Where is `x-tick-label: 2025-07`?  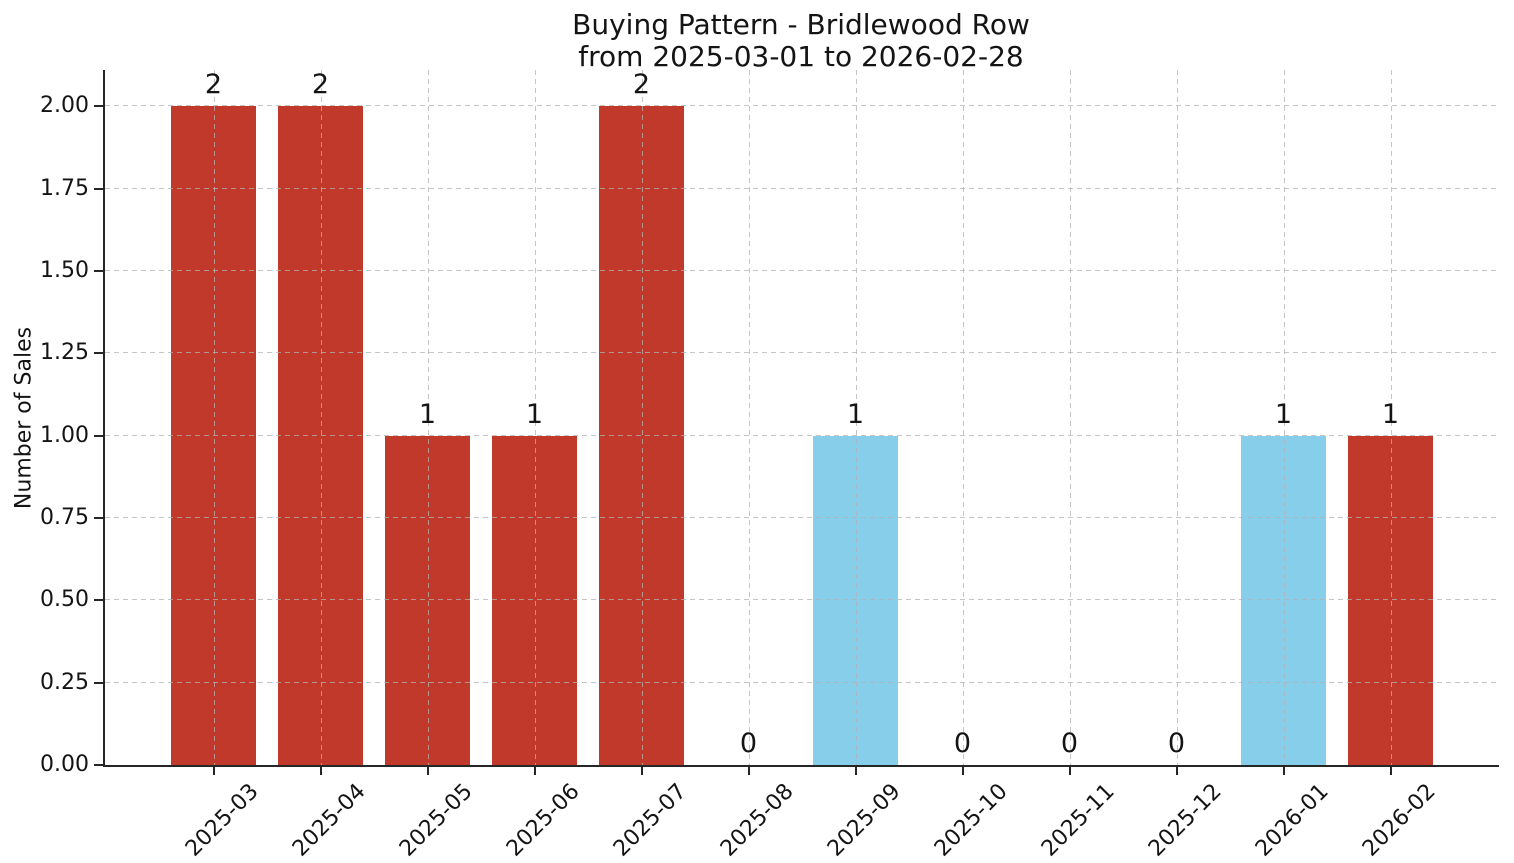 x-tick-label: 2025-07 is located at coordinates (650, 820).